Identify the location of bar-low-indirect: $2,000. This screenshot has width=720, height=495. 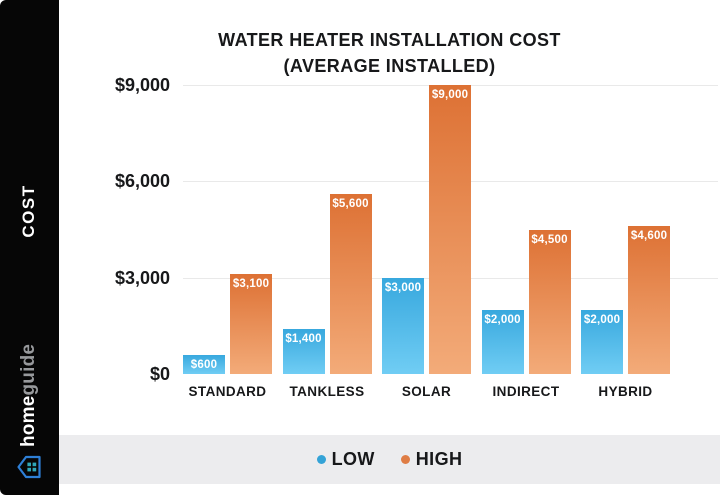
(502, 341).